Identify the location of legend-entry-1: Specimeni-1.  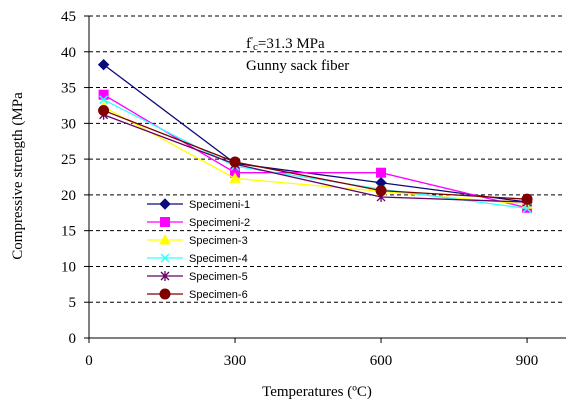
(198, 204).